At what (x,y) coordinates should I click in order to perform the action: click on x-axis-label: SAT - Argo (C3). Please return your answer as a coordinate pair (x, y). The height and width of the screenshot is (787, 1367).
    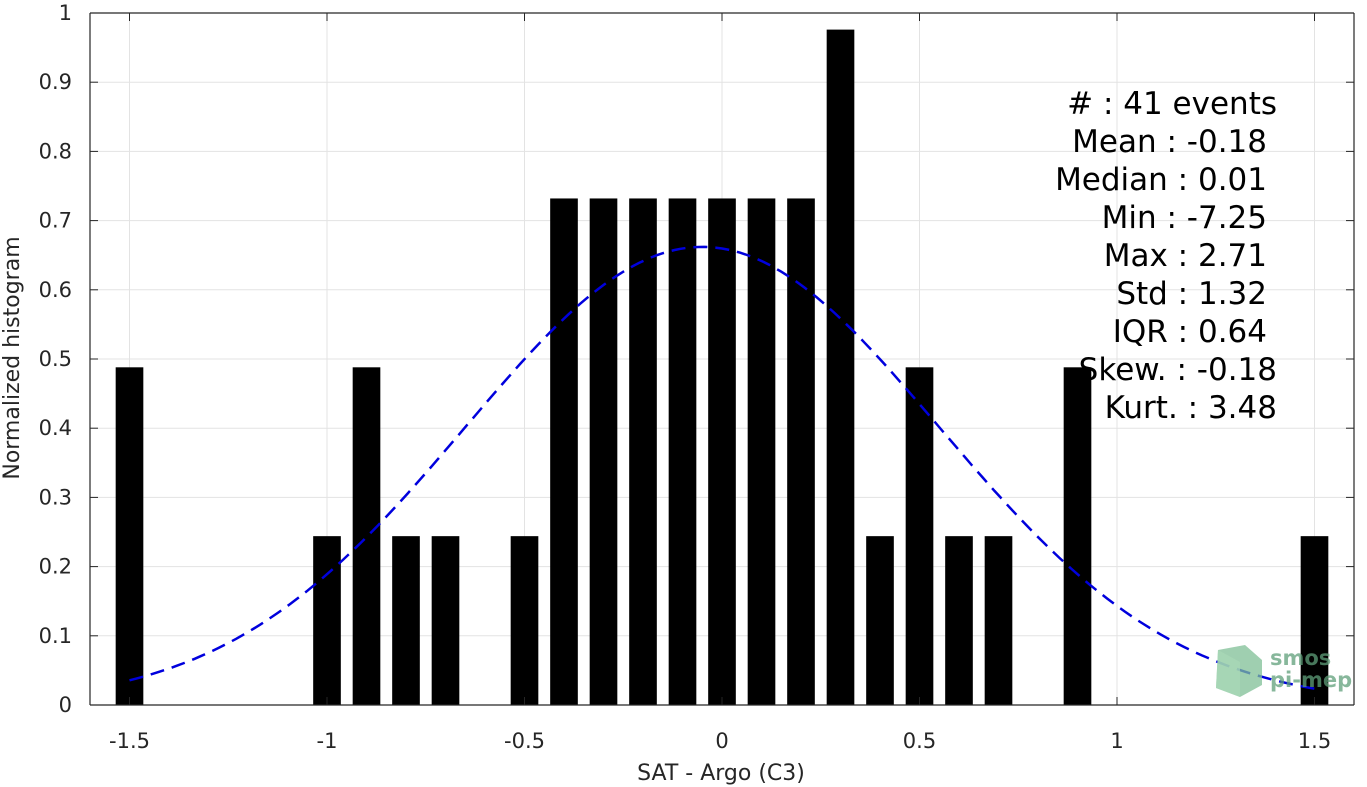
    Looking at the image, I should click on (721, 773).